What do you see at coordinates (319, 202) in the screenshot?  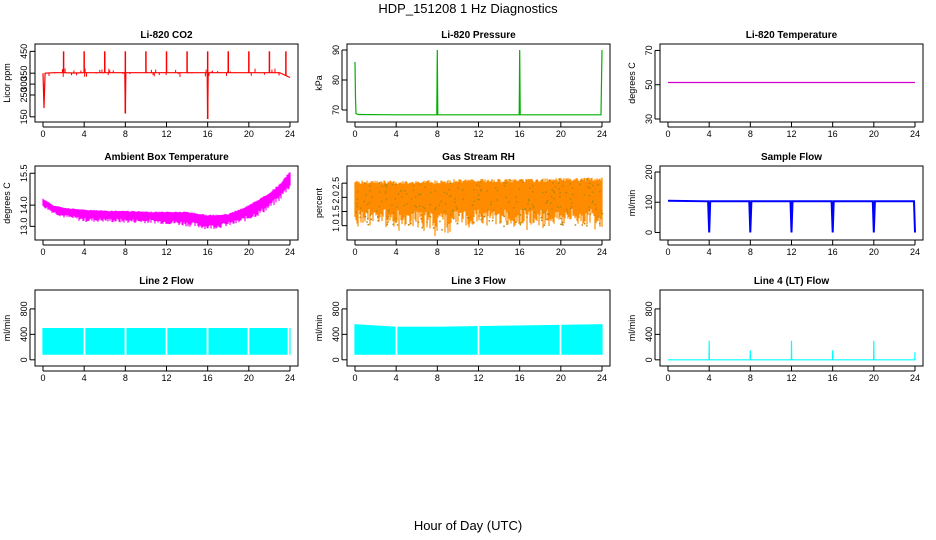 I see `y-axis-label: percent` at bounding box center [319, 202].